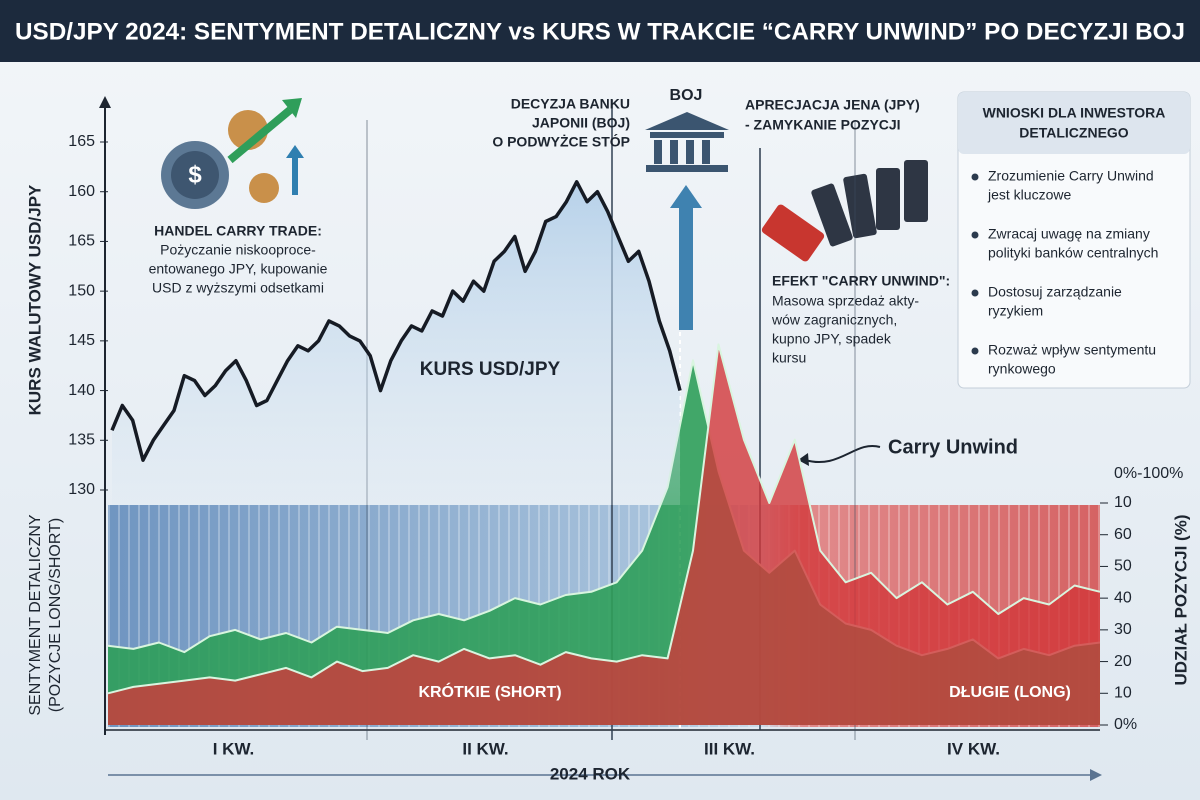 The width and height of the screenshot is (1200, 800). What do you see at coordinates (953, 447) in the screenshot?
I see `callout: Carry Unwind` at bounding box center [953, 447].